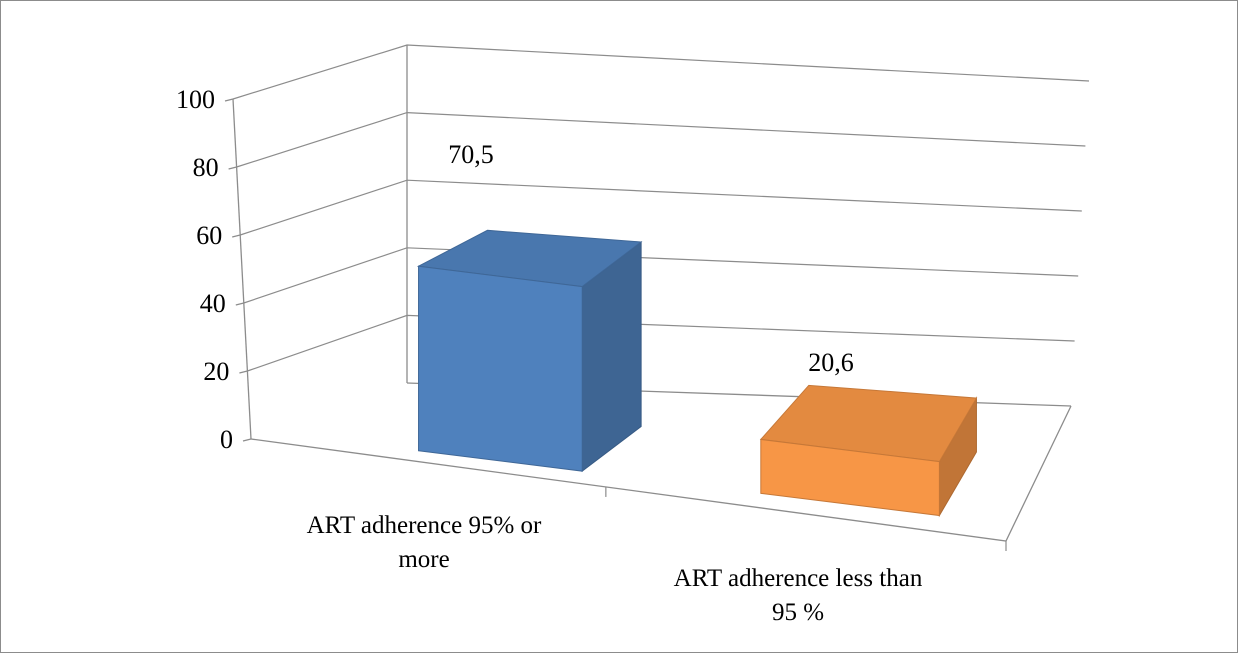 The image size is (1238, 654). What do you see at coordinates (206, 167) in the screenshot?
I see `y-tick-label: 80` at bounding box center [206, 167].